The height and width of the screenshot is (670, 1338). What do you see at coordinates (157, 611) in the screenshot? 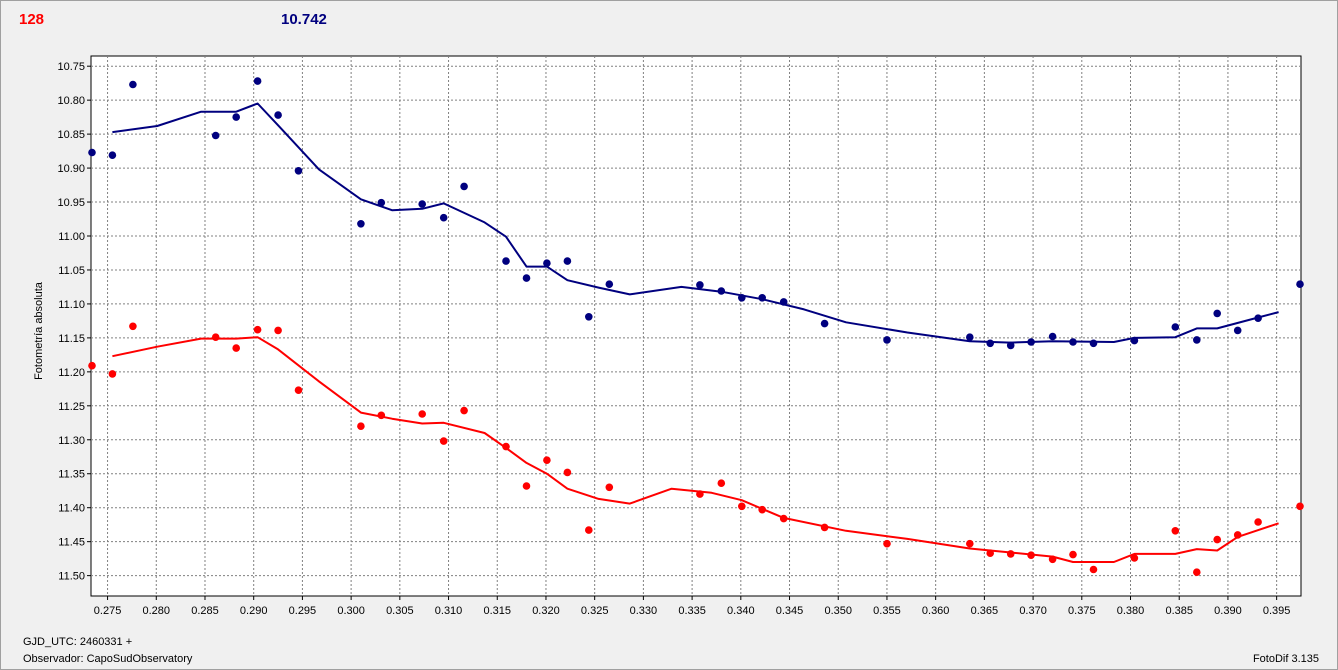
I see `x-tick-label: 0.280` at bounding box center [157, 611].